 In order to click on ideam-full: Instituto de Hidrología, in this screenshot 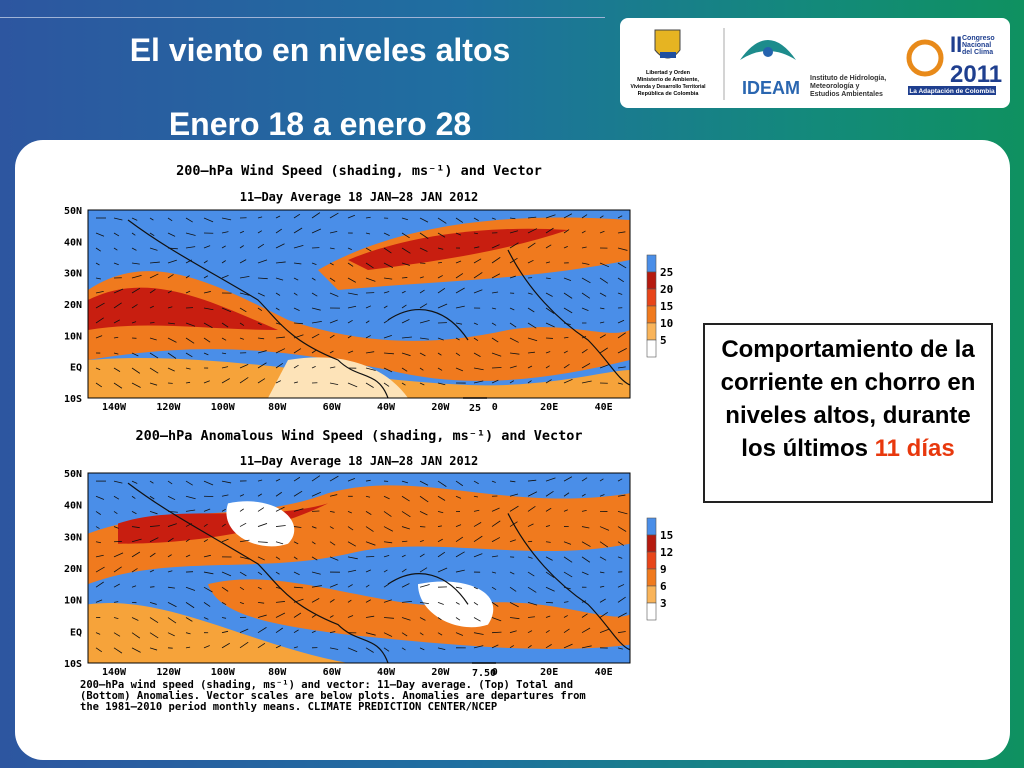, I will do `click(848, 78)`.